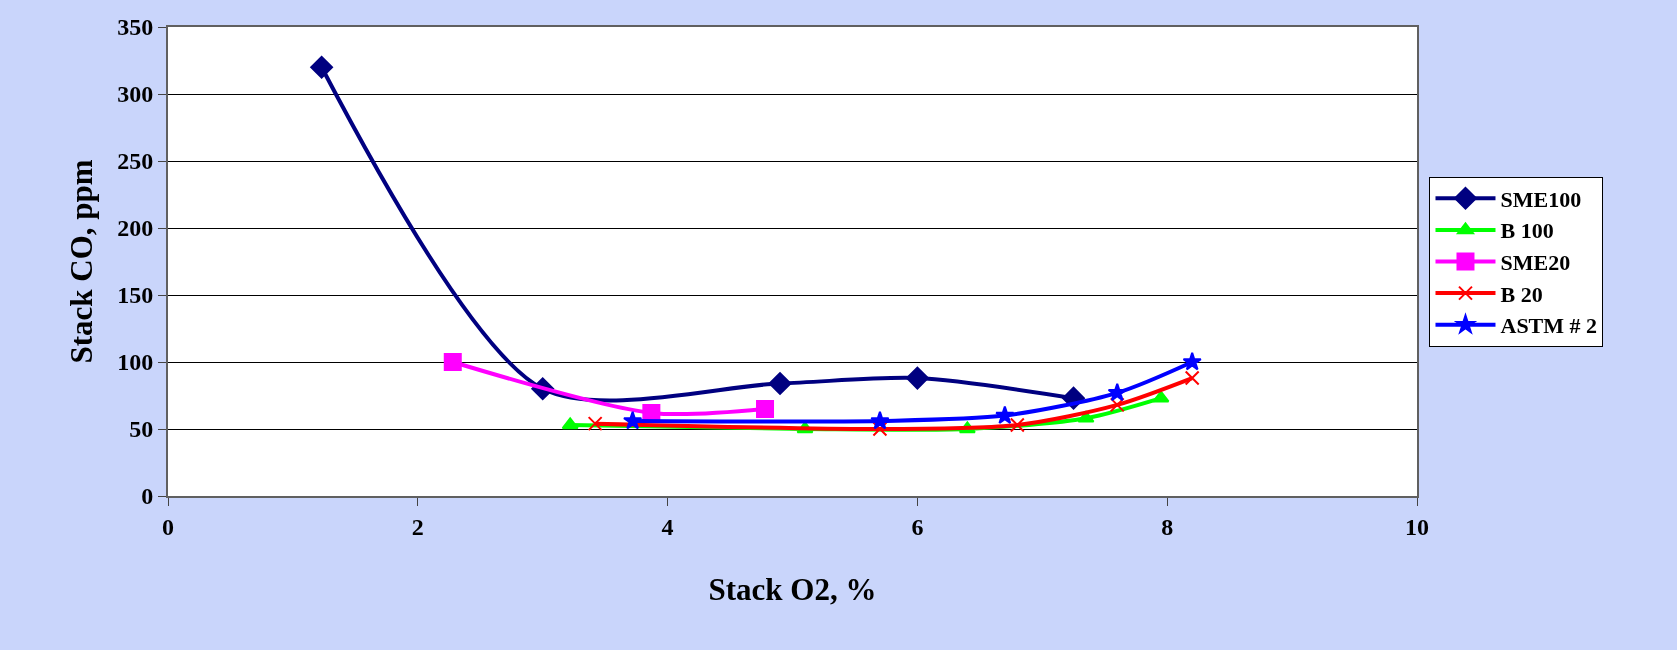  What do you see at coordinates (1549, 326) in the screenshot?
I see `legend-label: ASTM # 2` at bounding box center [1549, 326].